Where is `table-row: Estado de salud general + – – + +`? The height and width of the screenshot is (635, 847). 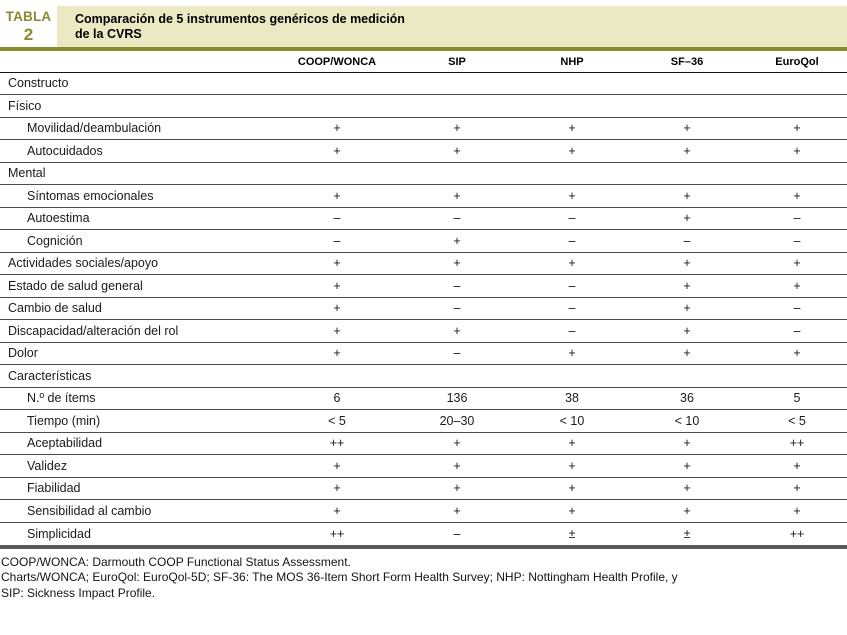
table-row: Estado de salud general + – – + + is located at coordinates (423, 286).